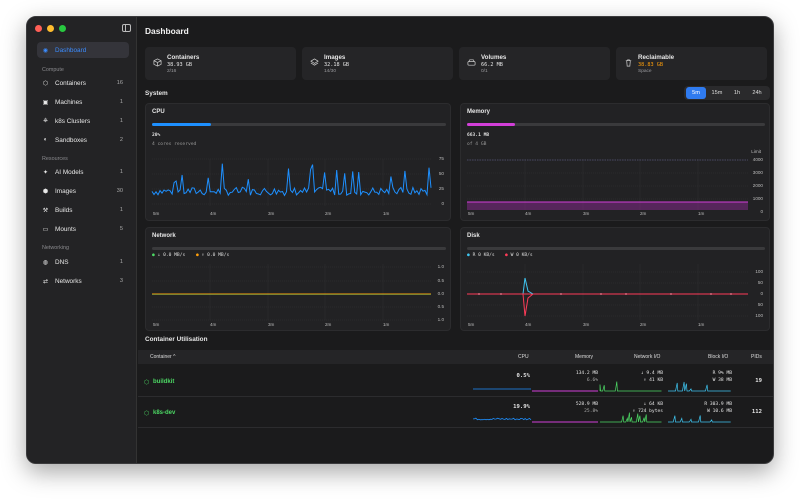 This screenshot has width=800, height=499. I want to click on sidebar-item-sandboxes: ◐ Sandboxes 2, so click(83, 140).